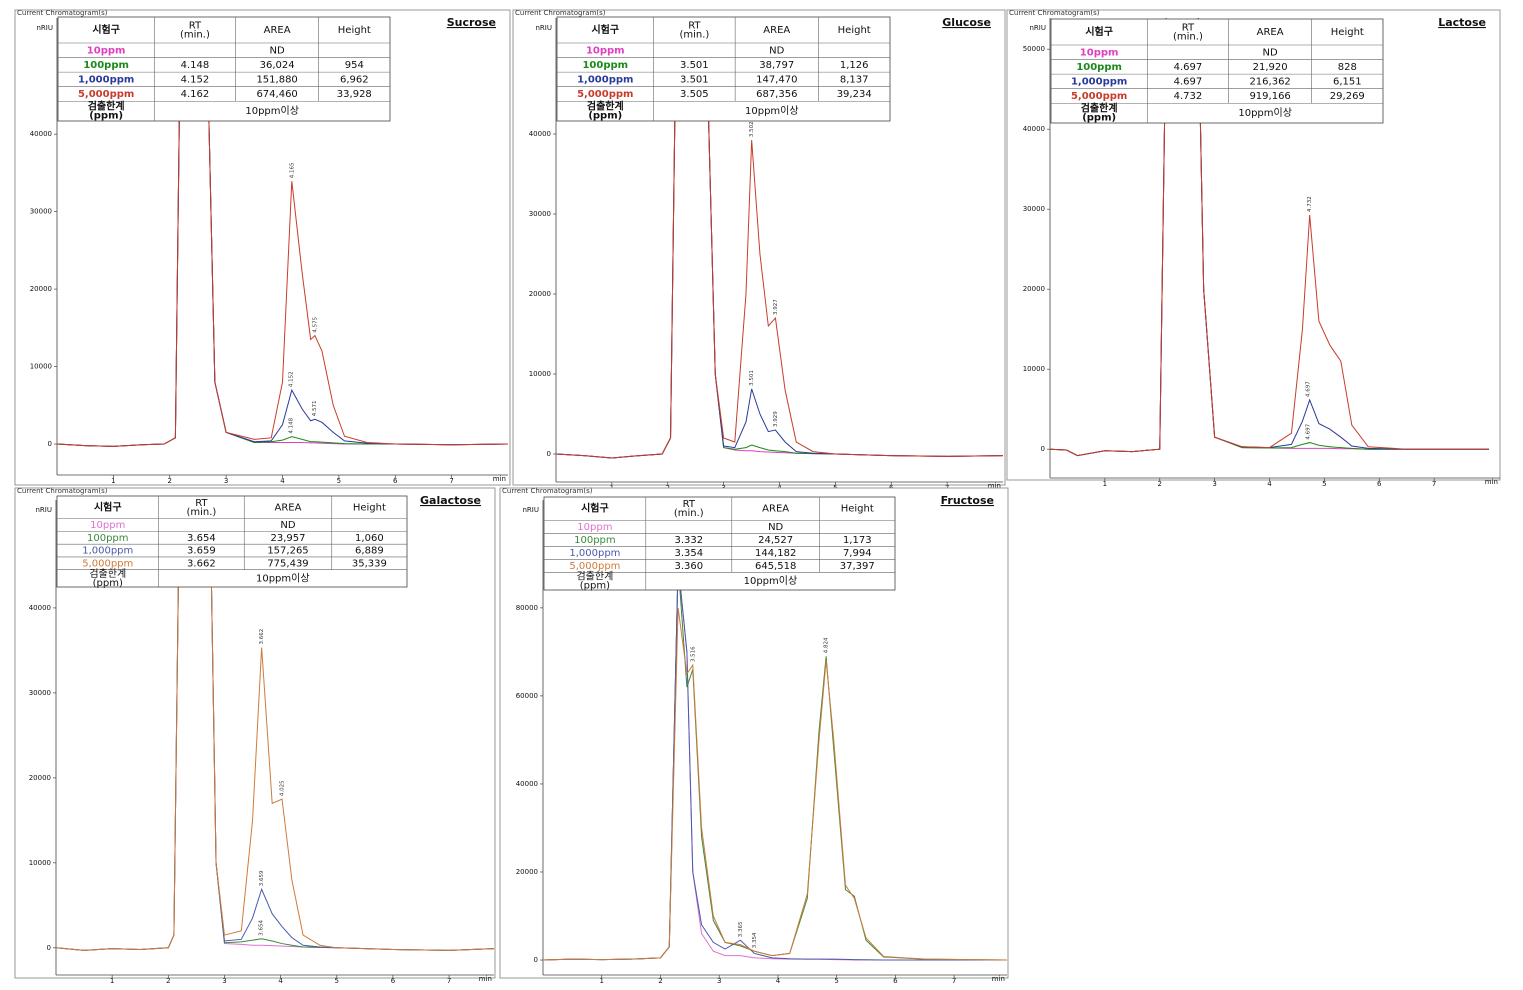  I want to click on table-cell: 6,889, so click(369, 551).